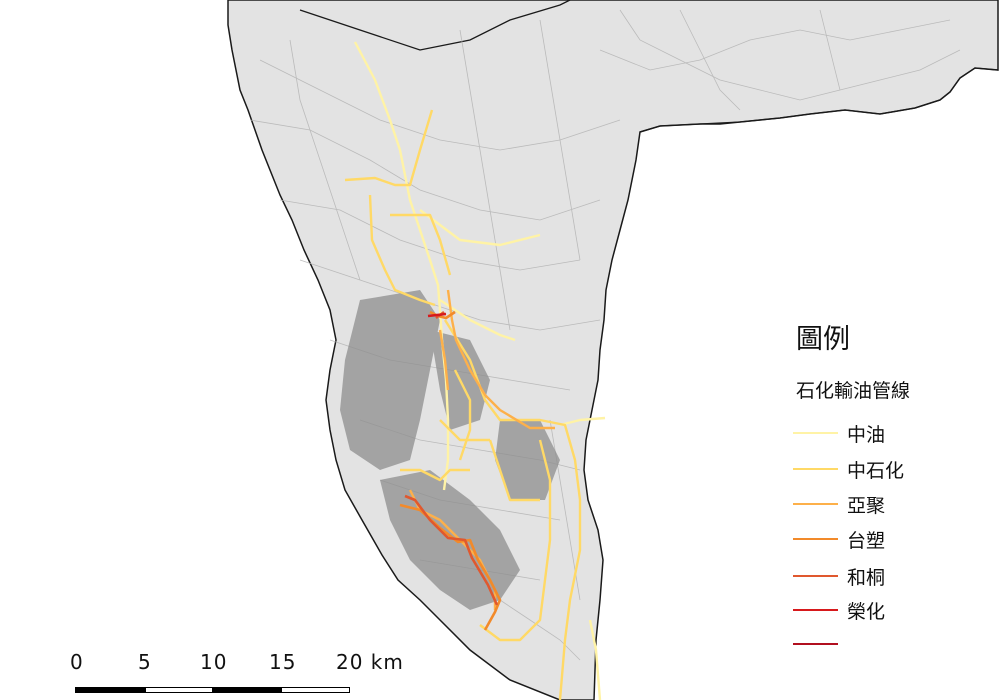 This screenshot has height=700, width=1000. What do you see at coordinates (145, 662) in the screenshot?
I see `scale-tick-label: 5` at bounding box center [145, 662].